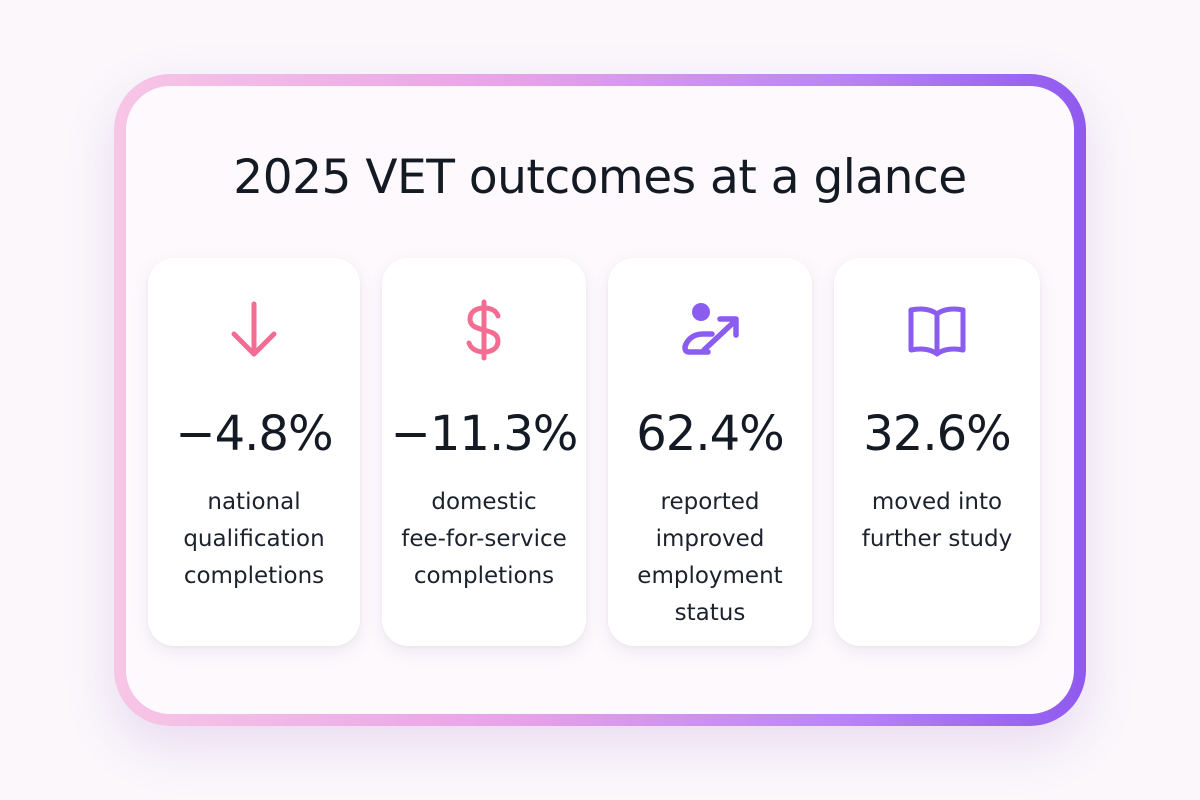 This screenshot has height=800, width=1200. I want to click on stat-label: national qualification completions, so click(254, 539).